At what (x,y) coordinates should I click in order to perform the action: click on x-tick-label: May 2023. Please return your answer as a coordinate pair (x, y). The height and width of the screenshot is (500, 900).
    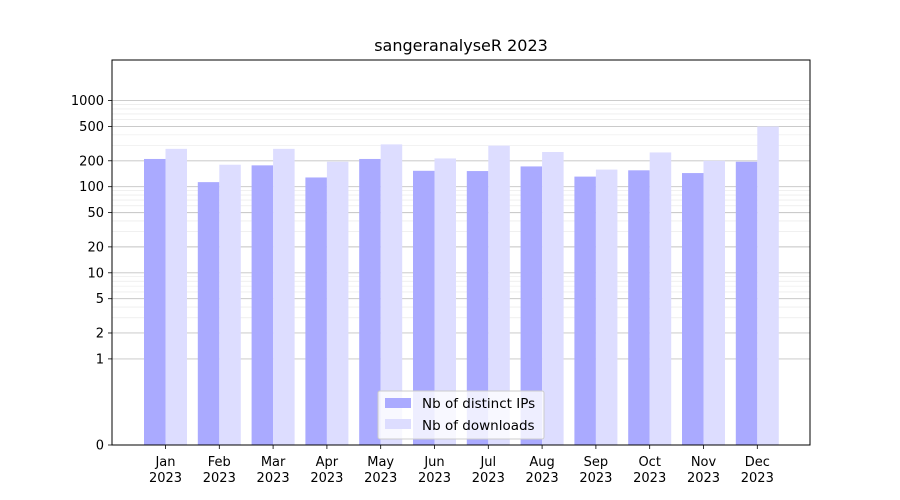
    Looking at the image, I should click on (380, 470).